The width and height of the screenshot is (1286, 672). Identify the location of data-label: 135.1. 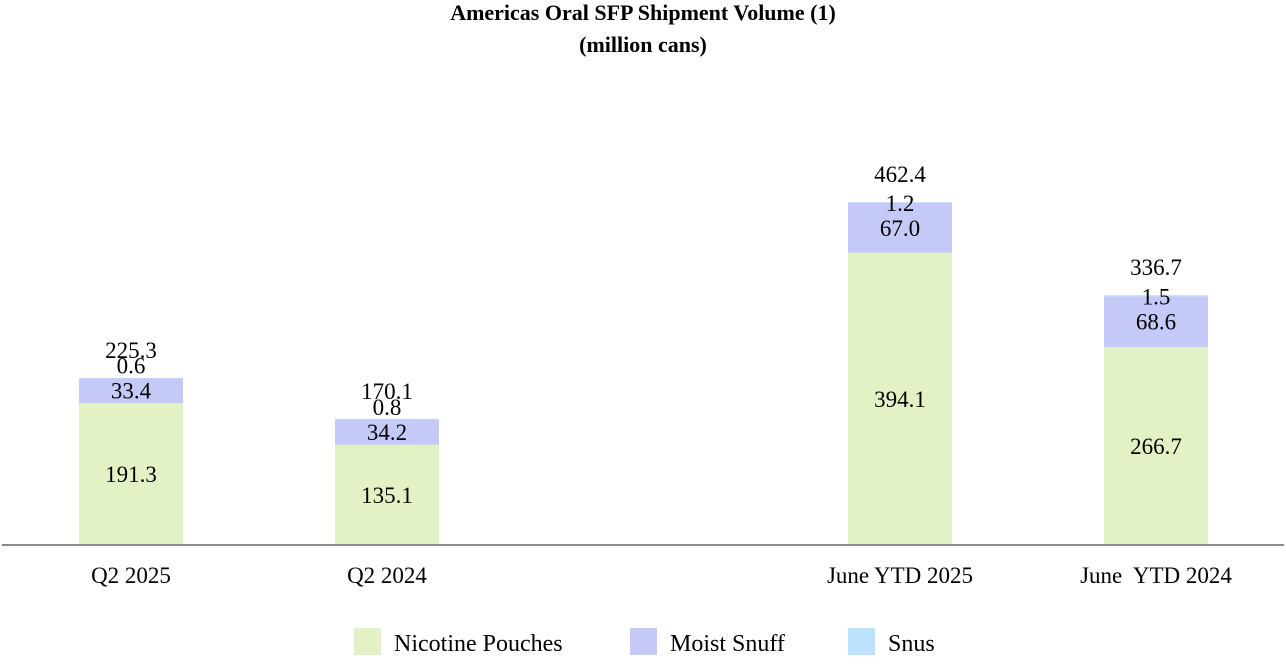
(387, 495).